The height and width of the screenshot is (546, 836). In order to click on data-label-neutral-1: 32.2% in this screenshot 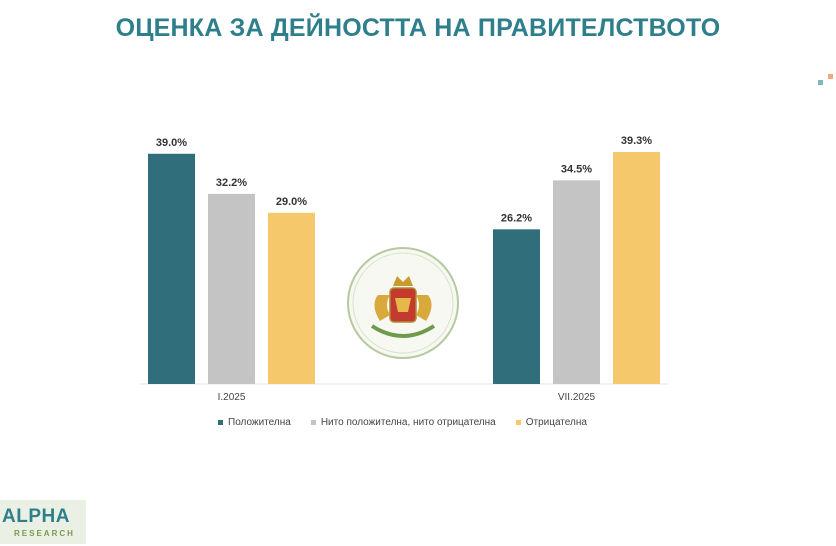, I will do `click(231, 183)`.